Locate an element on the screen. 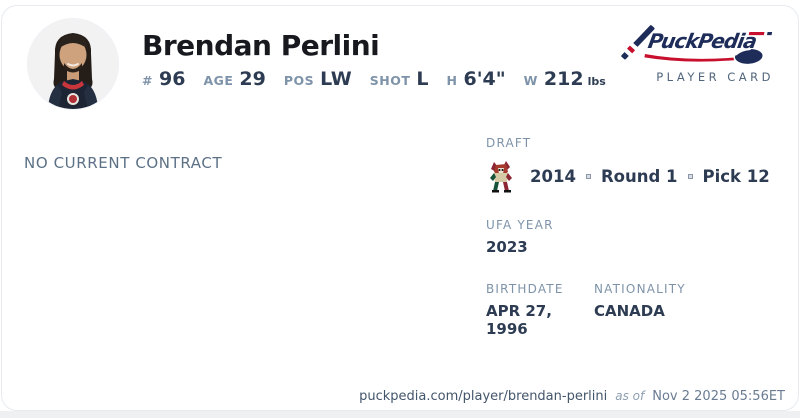 This screenshot has width=800, height=418. draft-row: 2014 Round 1 Pick 12 is located at coordinates (636, 176).